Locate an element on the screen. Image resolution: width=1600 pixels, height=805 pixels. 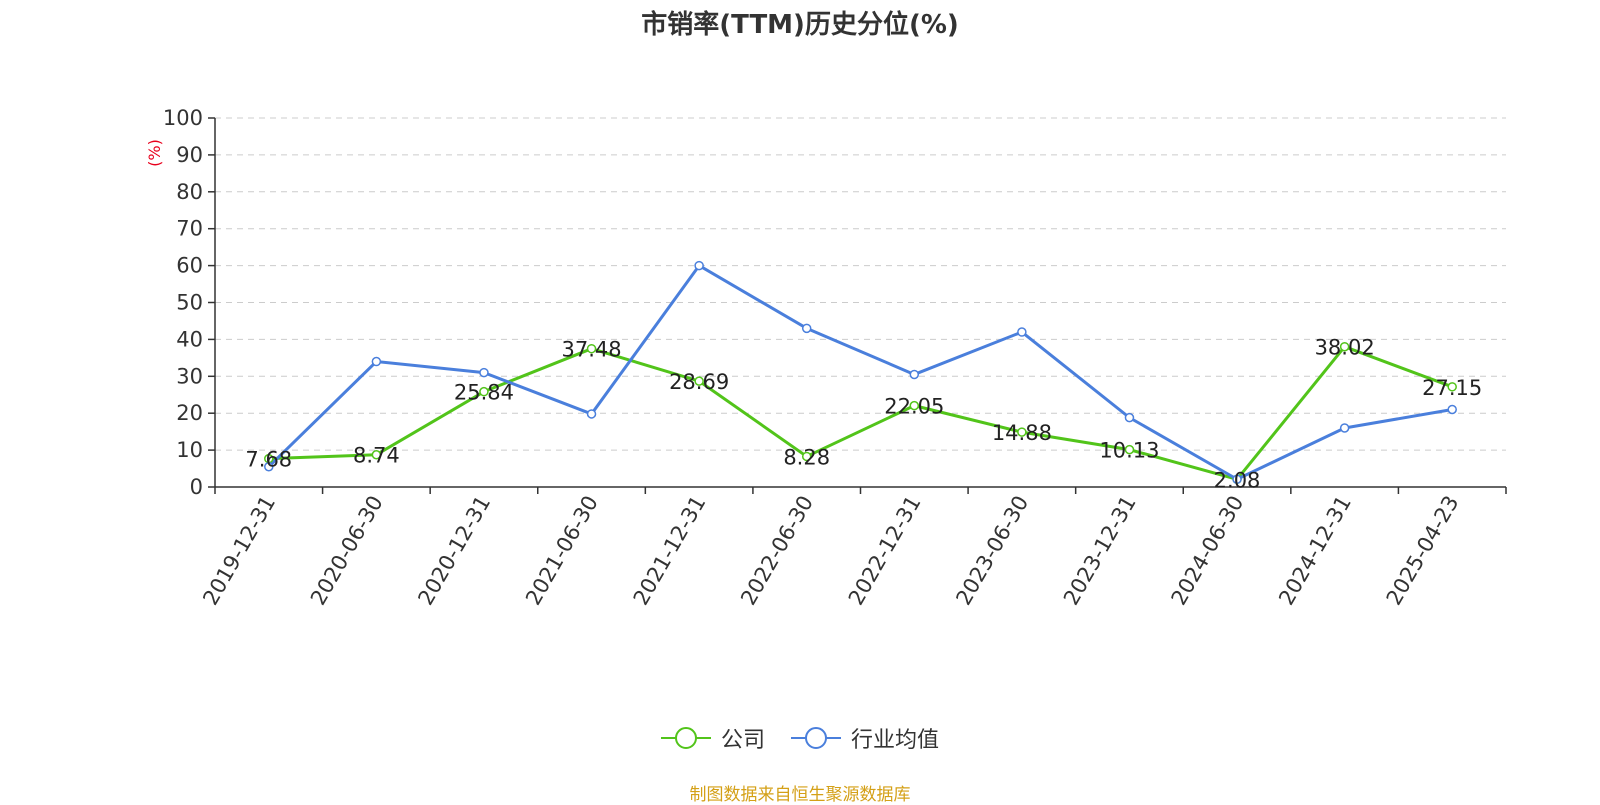
y-tick-label: 20 is located at coordinates (189, 413).